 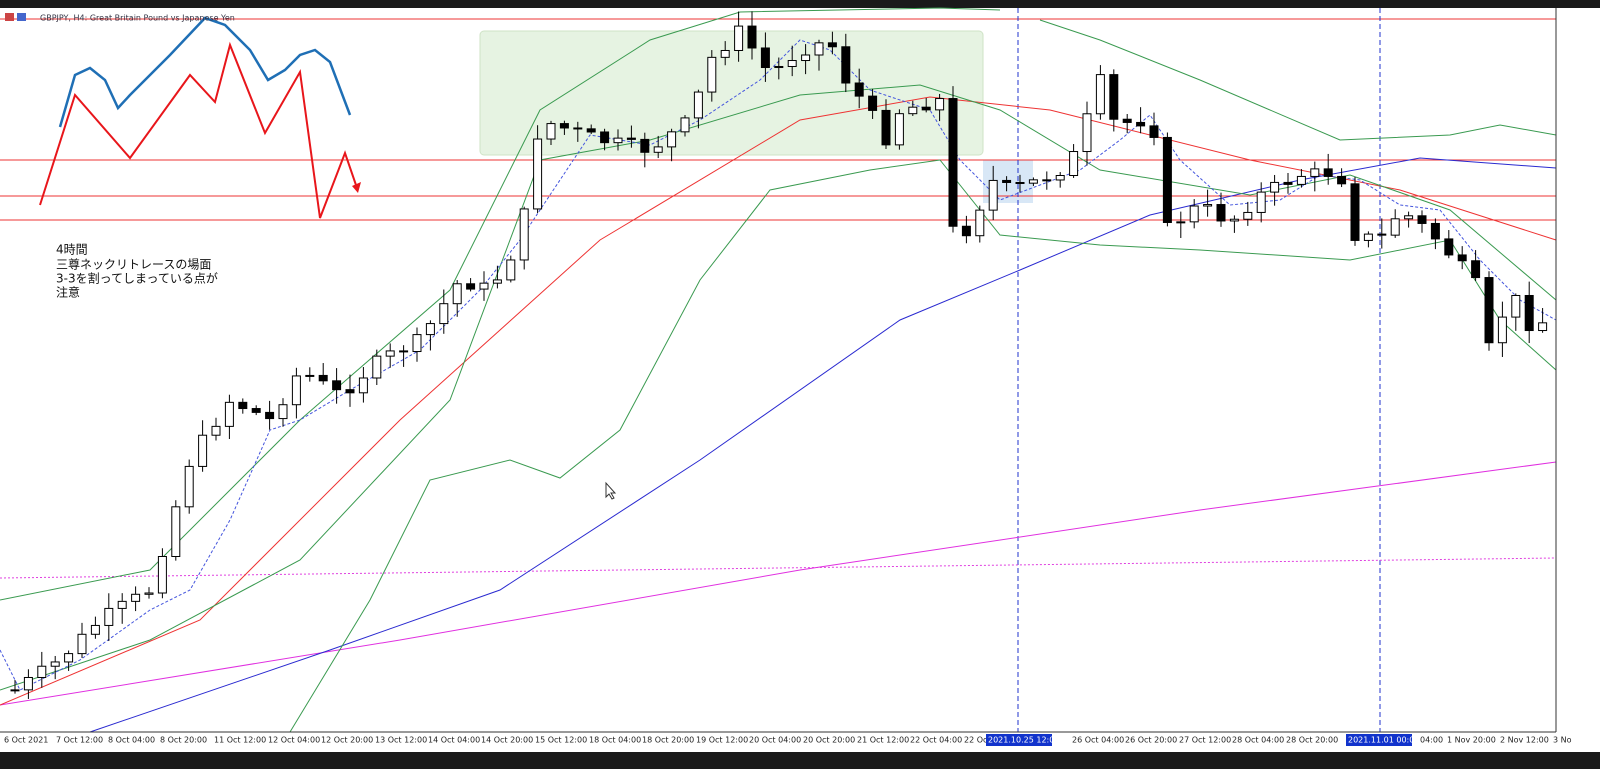 I want to click on sketch, so click(x=200, y=117).